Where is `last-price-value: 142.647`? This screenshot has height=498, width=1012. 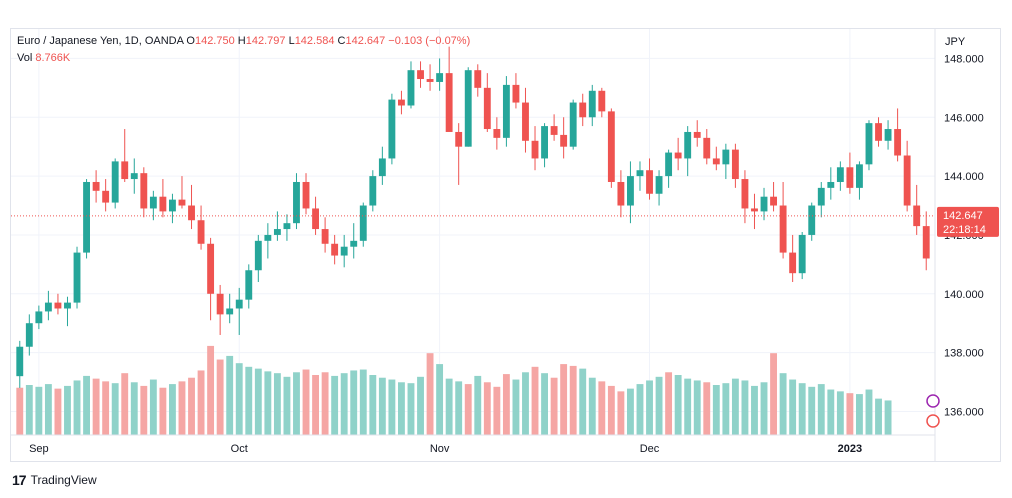 last-price-value: 142.647 is located at coordinates (963, 216).